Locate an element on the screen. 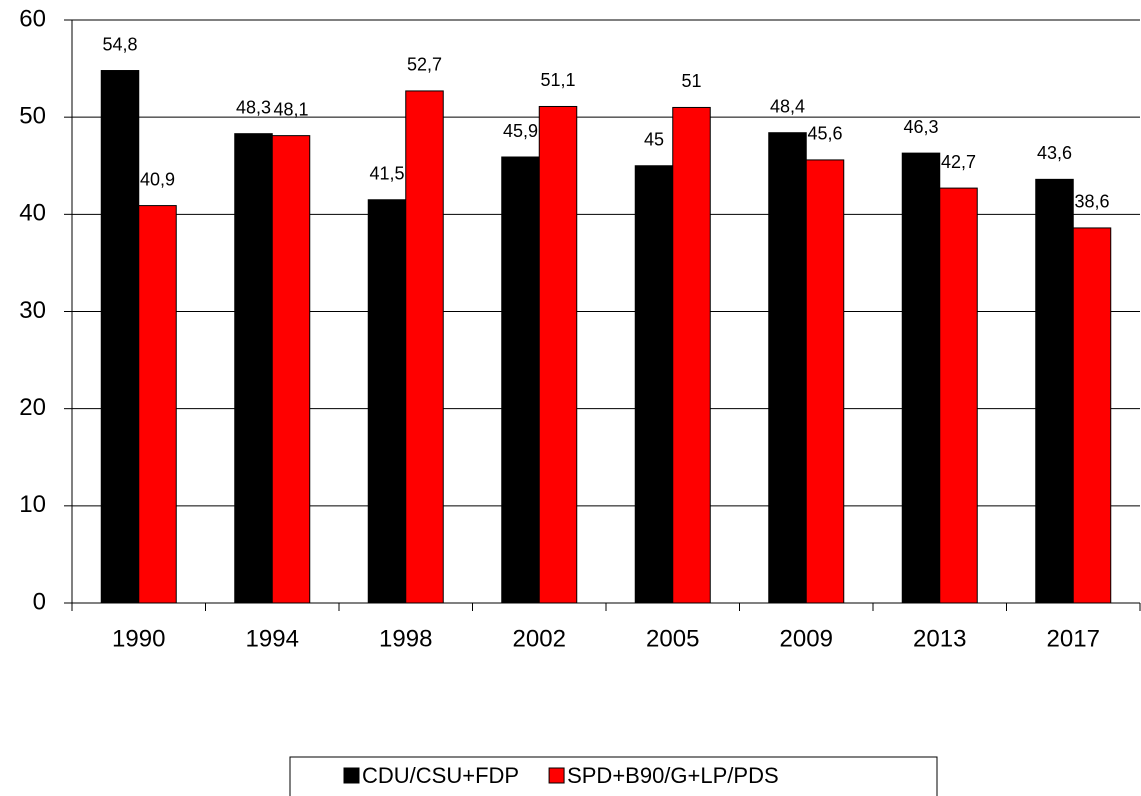  value-label: 48,1 is located at coordinates (290, 109).